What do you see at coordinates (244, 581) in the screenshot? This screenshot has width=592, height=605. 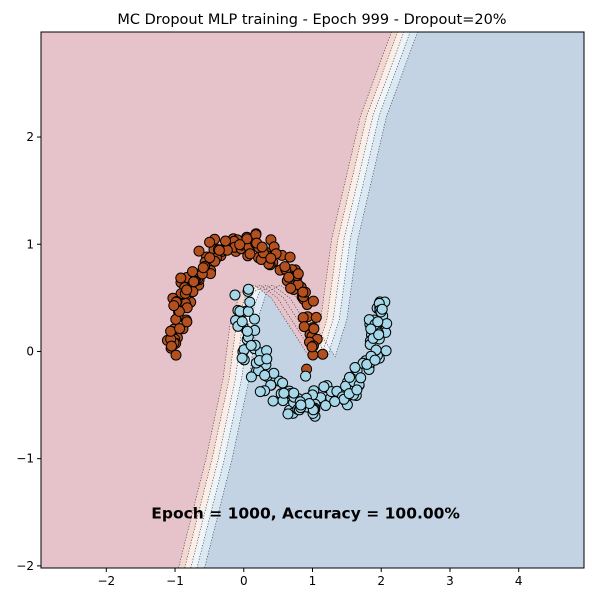 I see `x-tick-label: 0` at bounding box center [244, 581].